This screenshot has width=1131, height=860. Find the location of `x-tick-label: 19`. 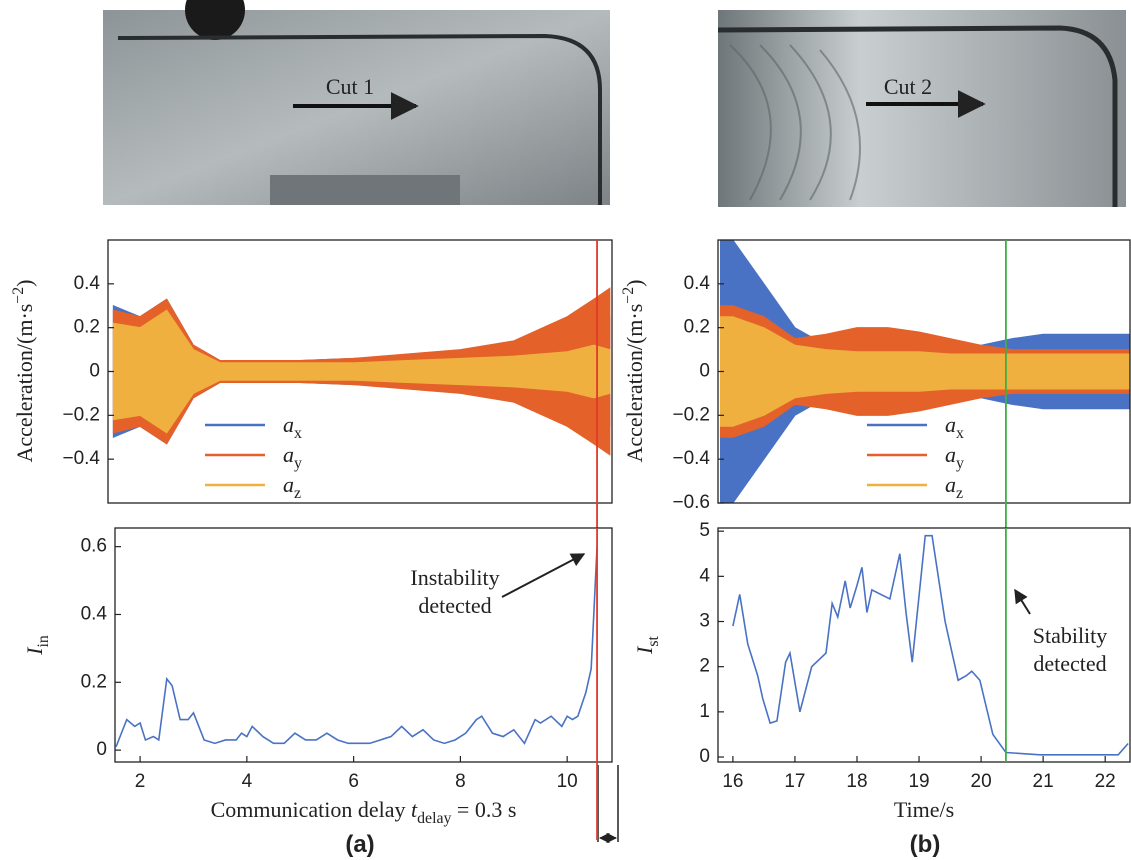

x-tick-label: 19 is located at coordinates (918, 781).